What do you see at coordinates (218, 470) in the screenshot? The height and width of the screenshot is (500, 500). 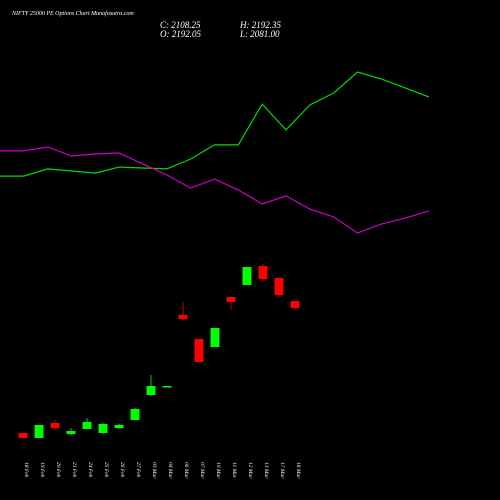 I see `x-tick-label: 10 Mar` at bounding box center [218, 470].